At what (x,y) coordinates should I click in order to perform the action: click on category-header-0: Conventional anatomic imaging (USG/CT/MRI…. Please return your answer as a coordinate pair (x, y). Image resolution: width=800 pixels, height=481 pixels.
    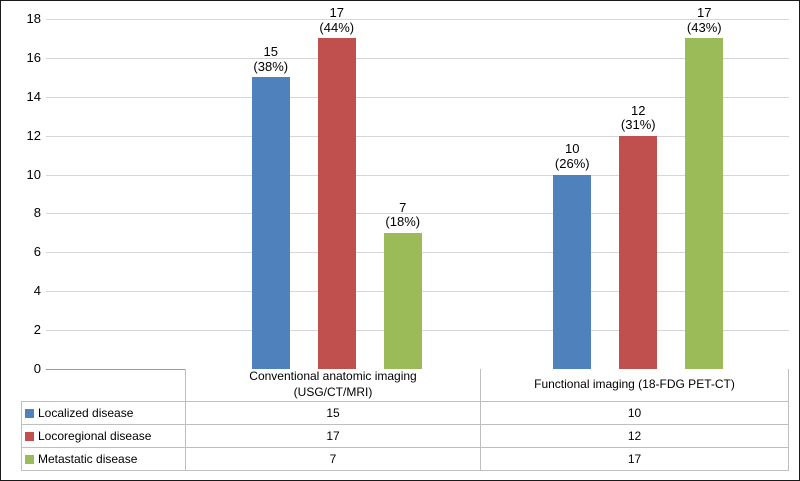
    Looking at the image, I should click on (333, 385).